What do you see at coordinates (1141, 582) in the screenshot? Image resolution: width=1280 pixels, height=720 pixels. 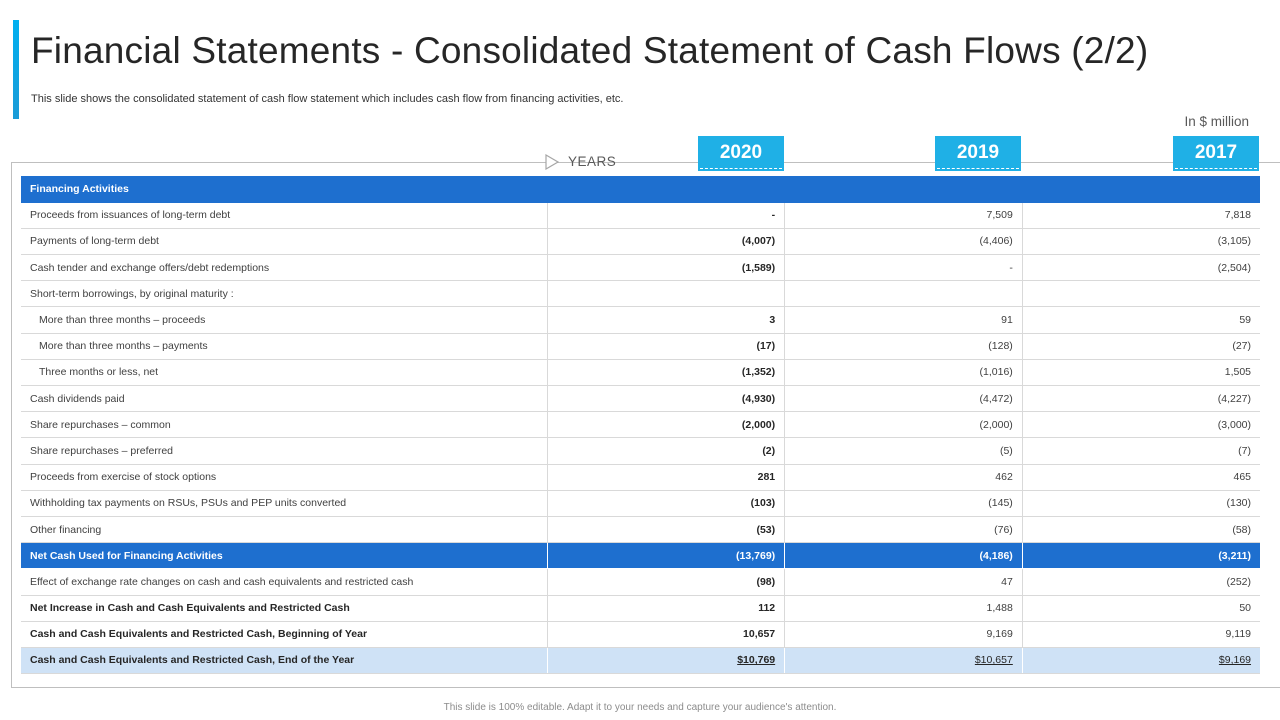 I see `value-2017: (252)` at bounding box center [1141, 582].